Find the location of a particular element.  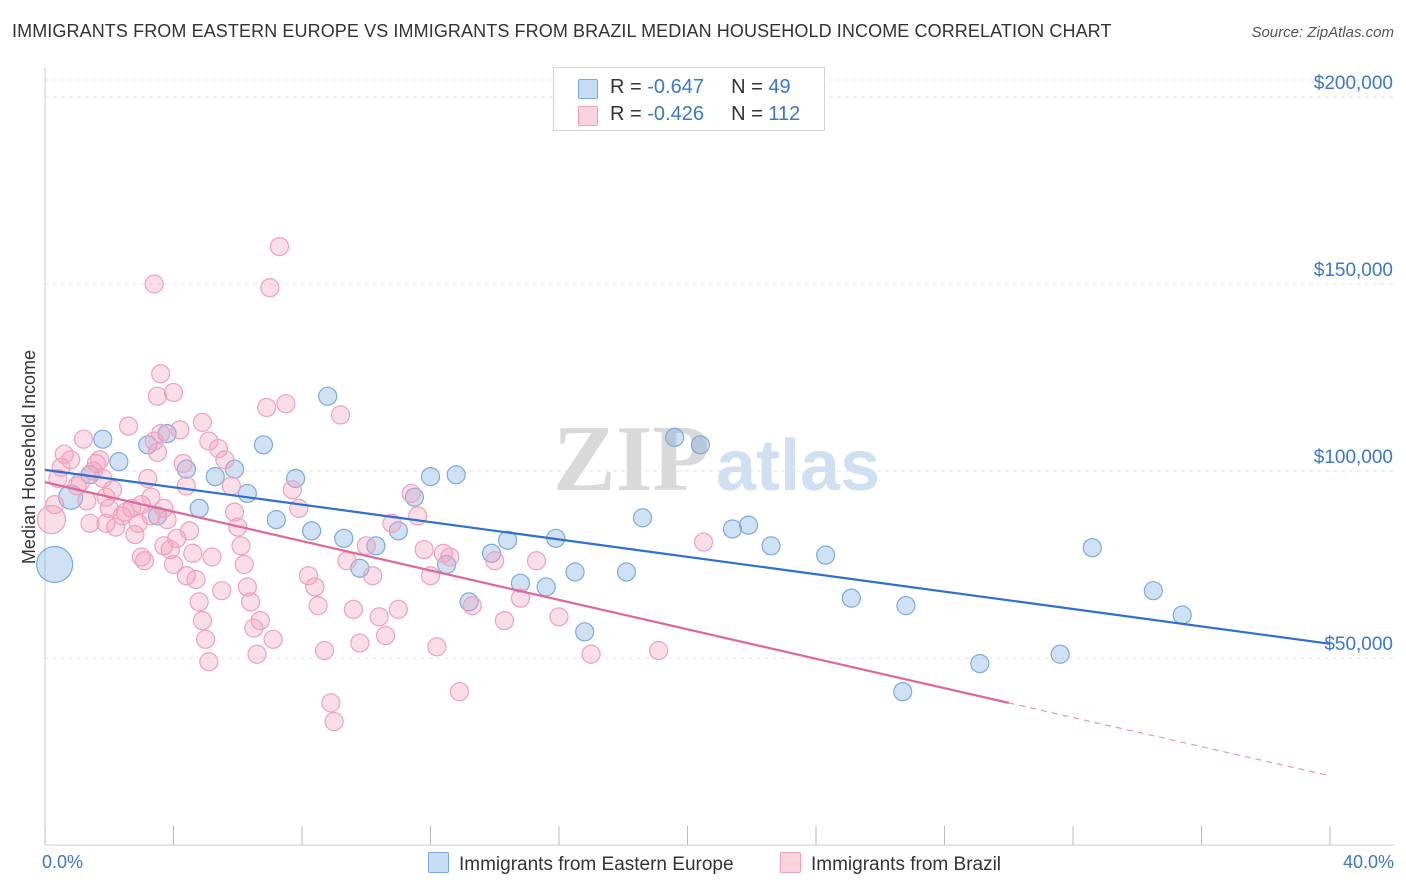

legend-item-brazil: Immigrants from Brazil is located at coordinates (890, 864).